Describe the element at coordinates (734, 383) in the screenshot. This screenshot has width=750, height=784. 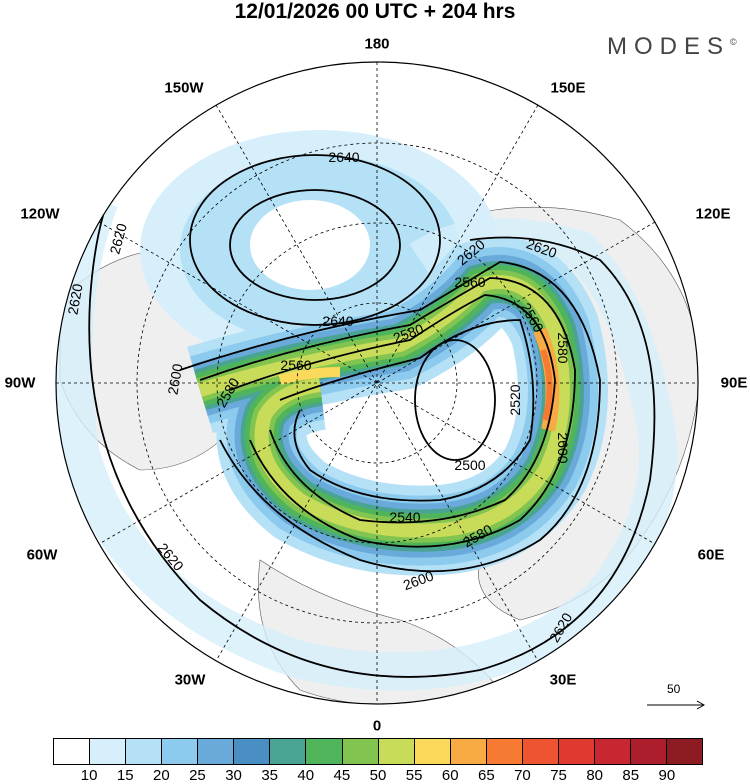
I see `longitude-label: 90E` at that location.